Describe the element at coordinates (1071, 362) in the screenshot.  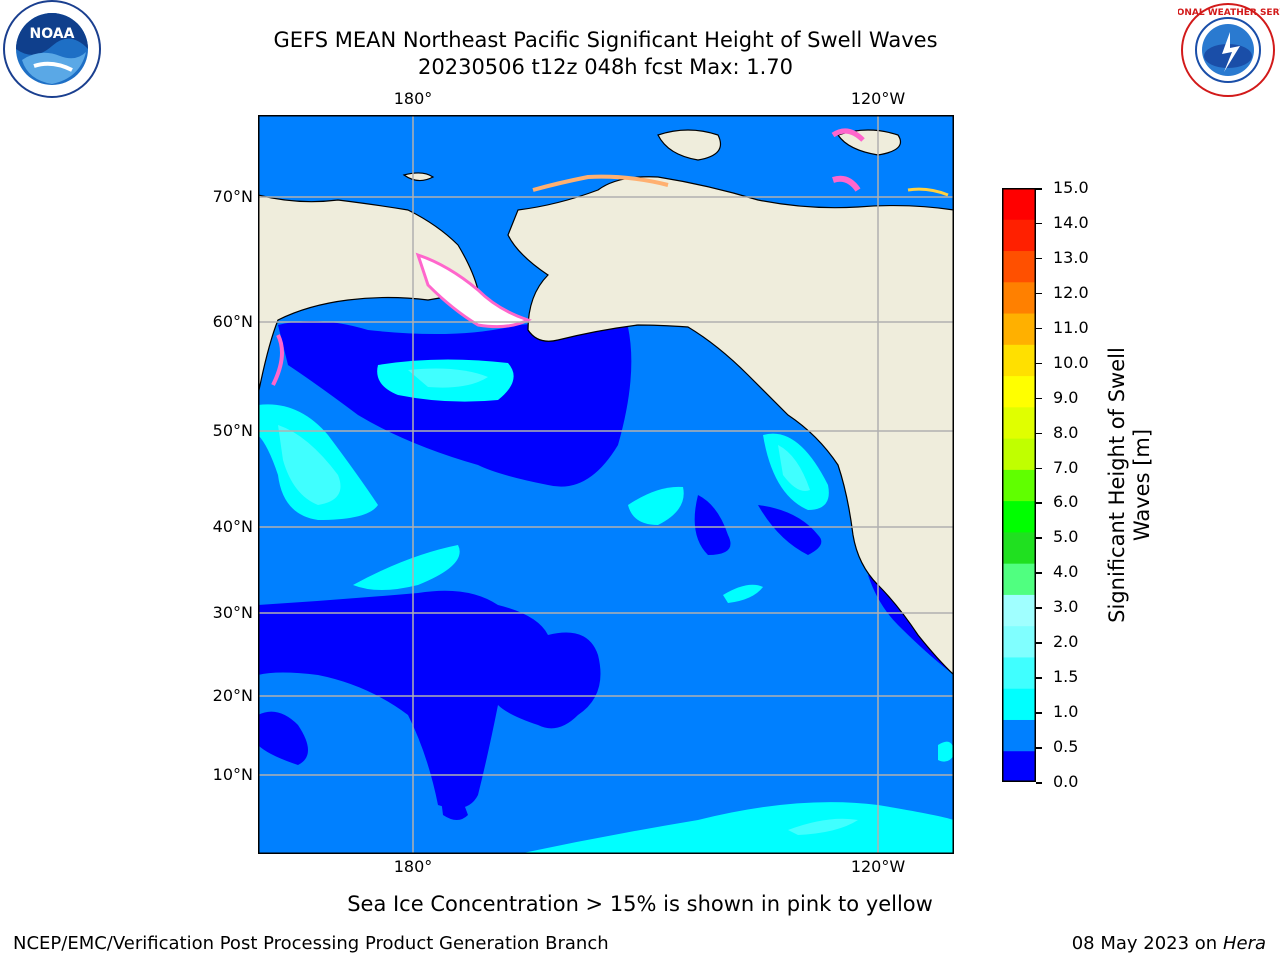
I see `colorbar-tick-label: 10.0` at that location.